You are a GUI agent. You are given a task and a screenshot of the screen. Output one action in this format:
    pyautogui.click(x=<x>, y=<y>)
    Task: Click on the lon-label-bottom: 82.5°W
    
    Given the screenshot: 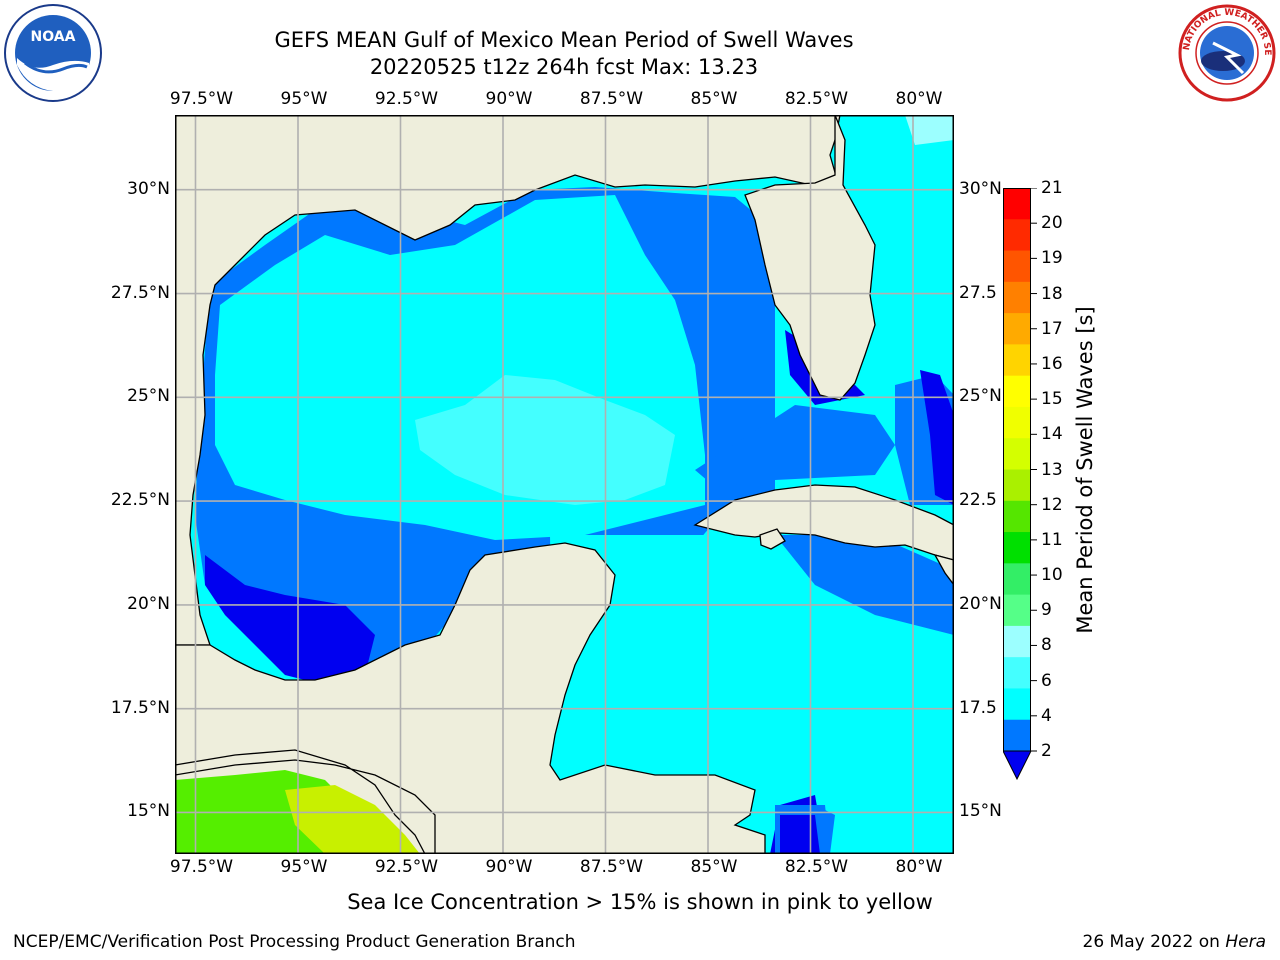 What is the action you would take?
    pyautogui.click(x=816, y=867)
    